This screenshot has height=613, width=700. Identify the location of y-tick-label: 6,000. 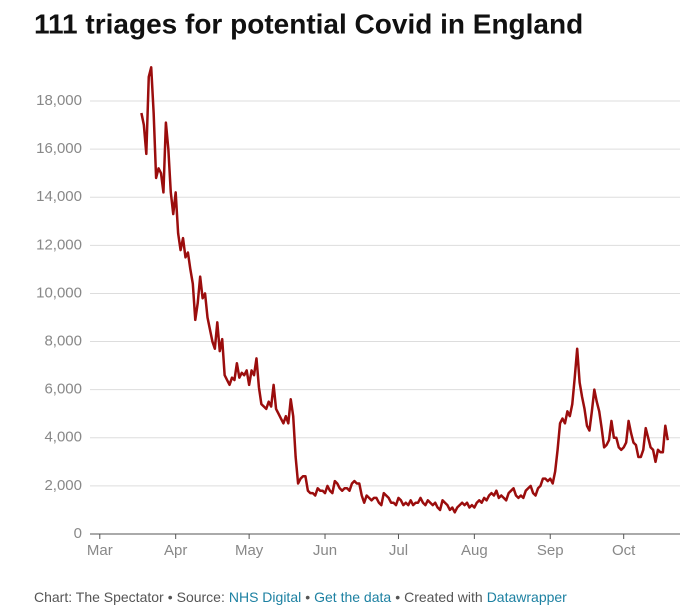
(63, 389).